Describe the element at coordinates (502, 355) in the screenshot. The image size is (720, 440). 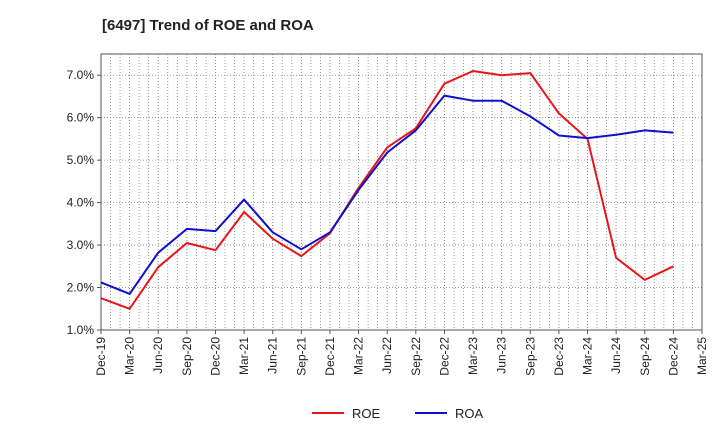
I see `x-tick-label: Jun-23` at that location.